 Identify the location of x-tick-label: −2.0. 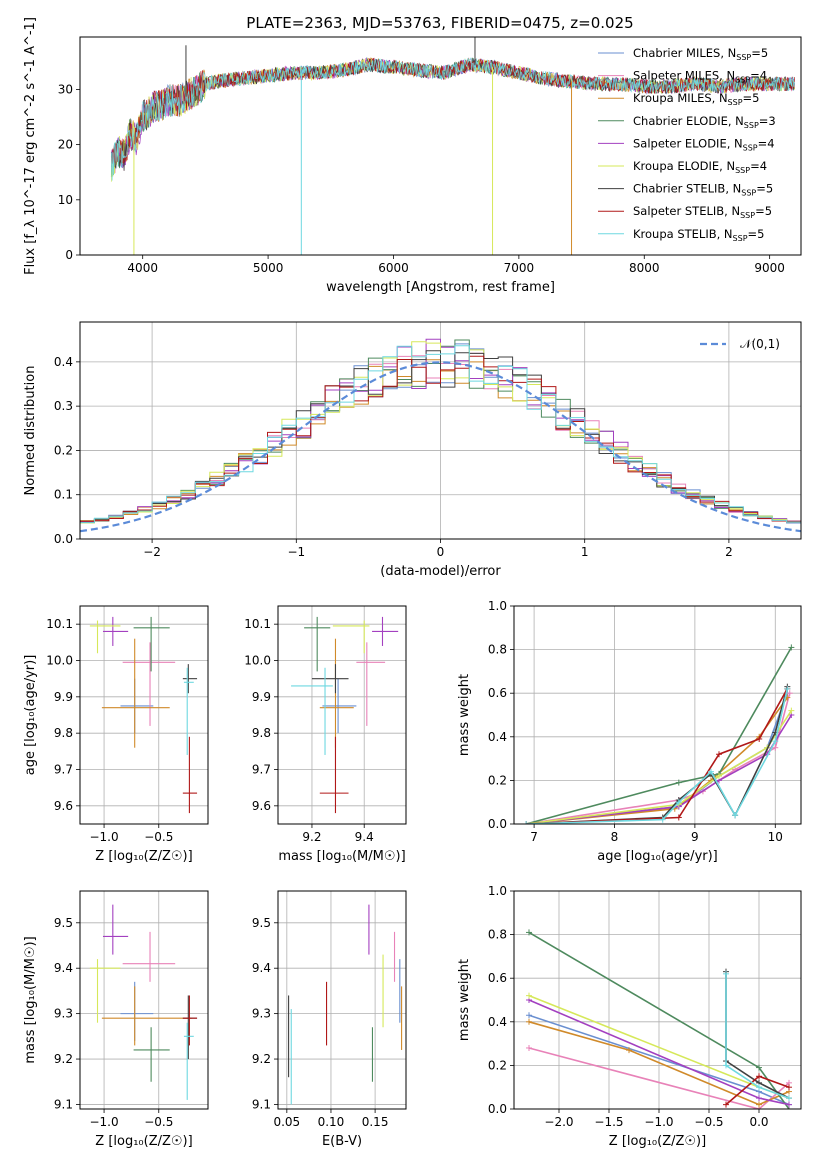
(558, 1122).